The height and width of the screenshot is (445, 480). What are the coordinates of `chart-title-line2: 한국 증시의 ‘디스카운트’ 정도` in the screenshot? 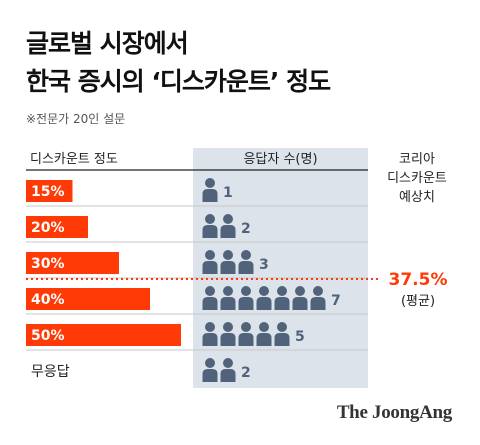 It's located at (178, 81).